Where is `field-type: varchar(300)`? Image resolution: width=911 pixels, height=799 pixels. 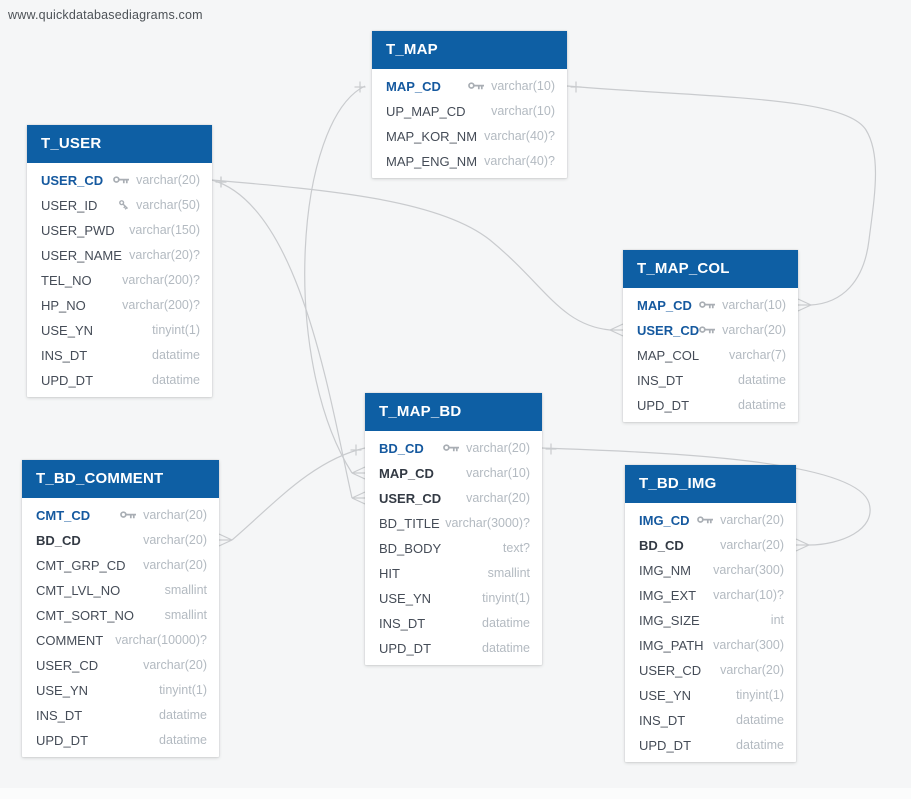
field-type: varchar(300) is located at coordinates (748, 645).